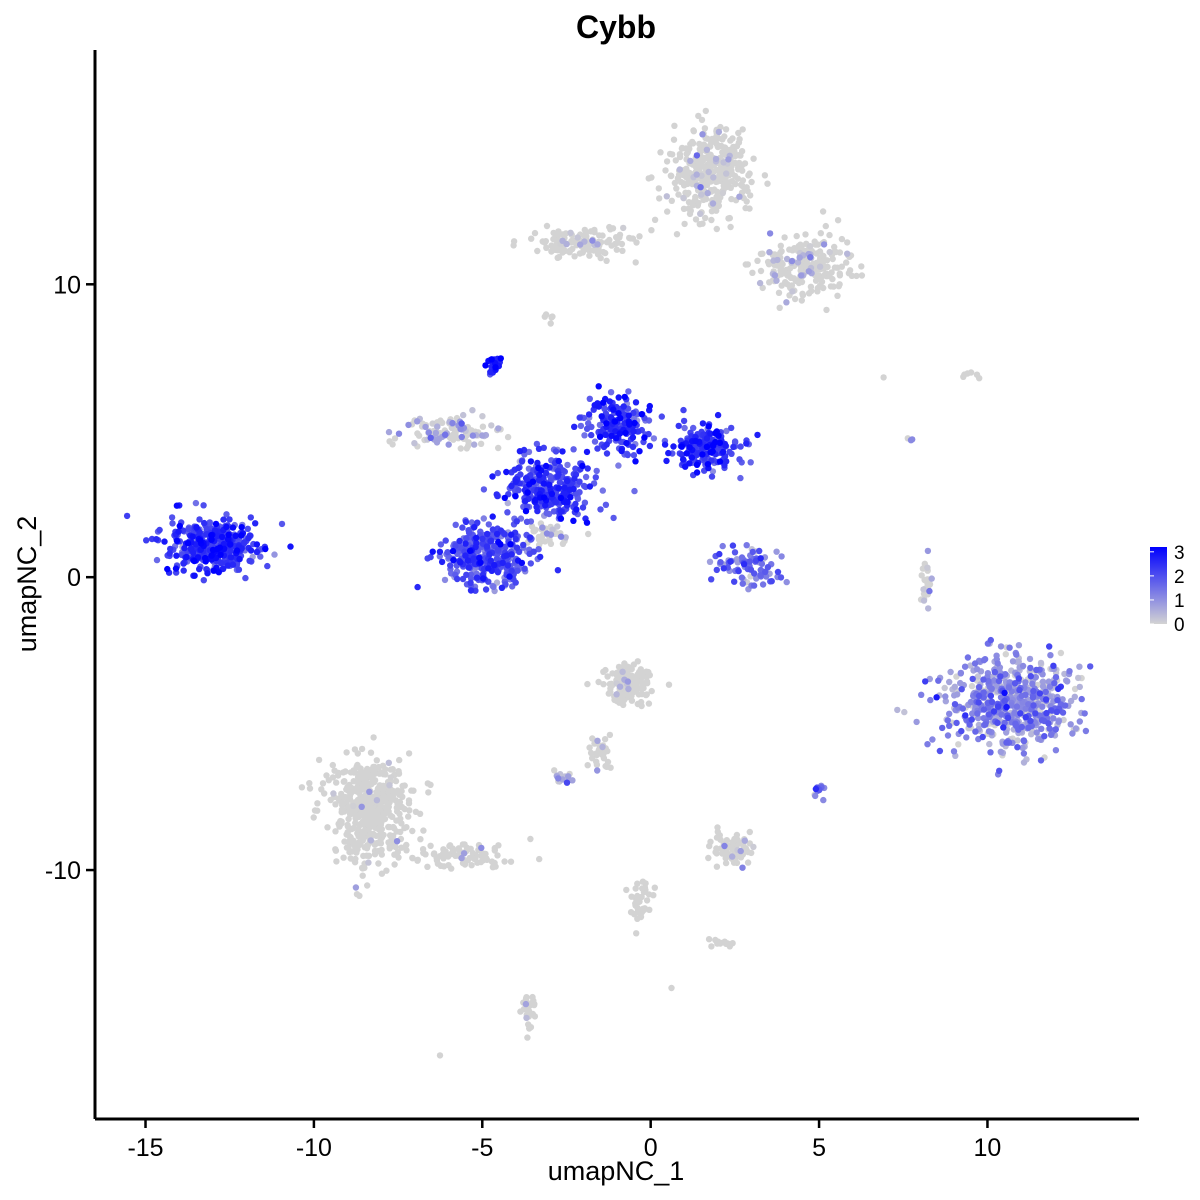 This screenshot has width=1200, height=1200. I want to click on x-tick-label: -5, so click(482, 1148).